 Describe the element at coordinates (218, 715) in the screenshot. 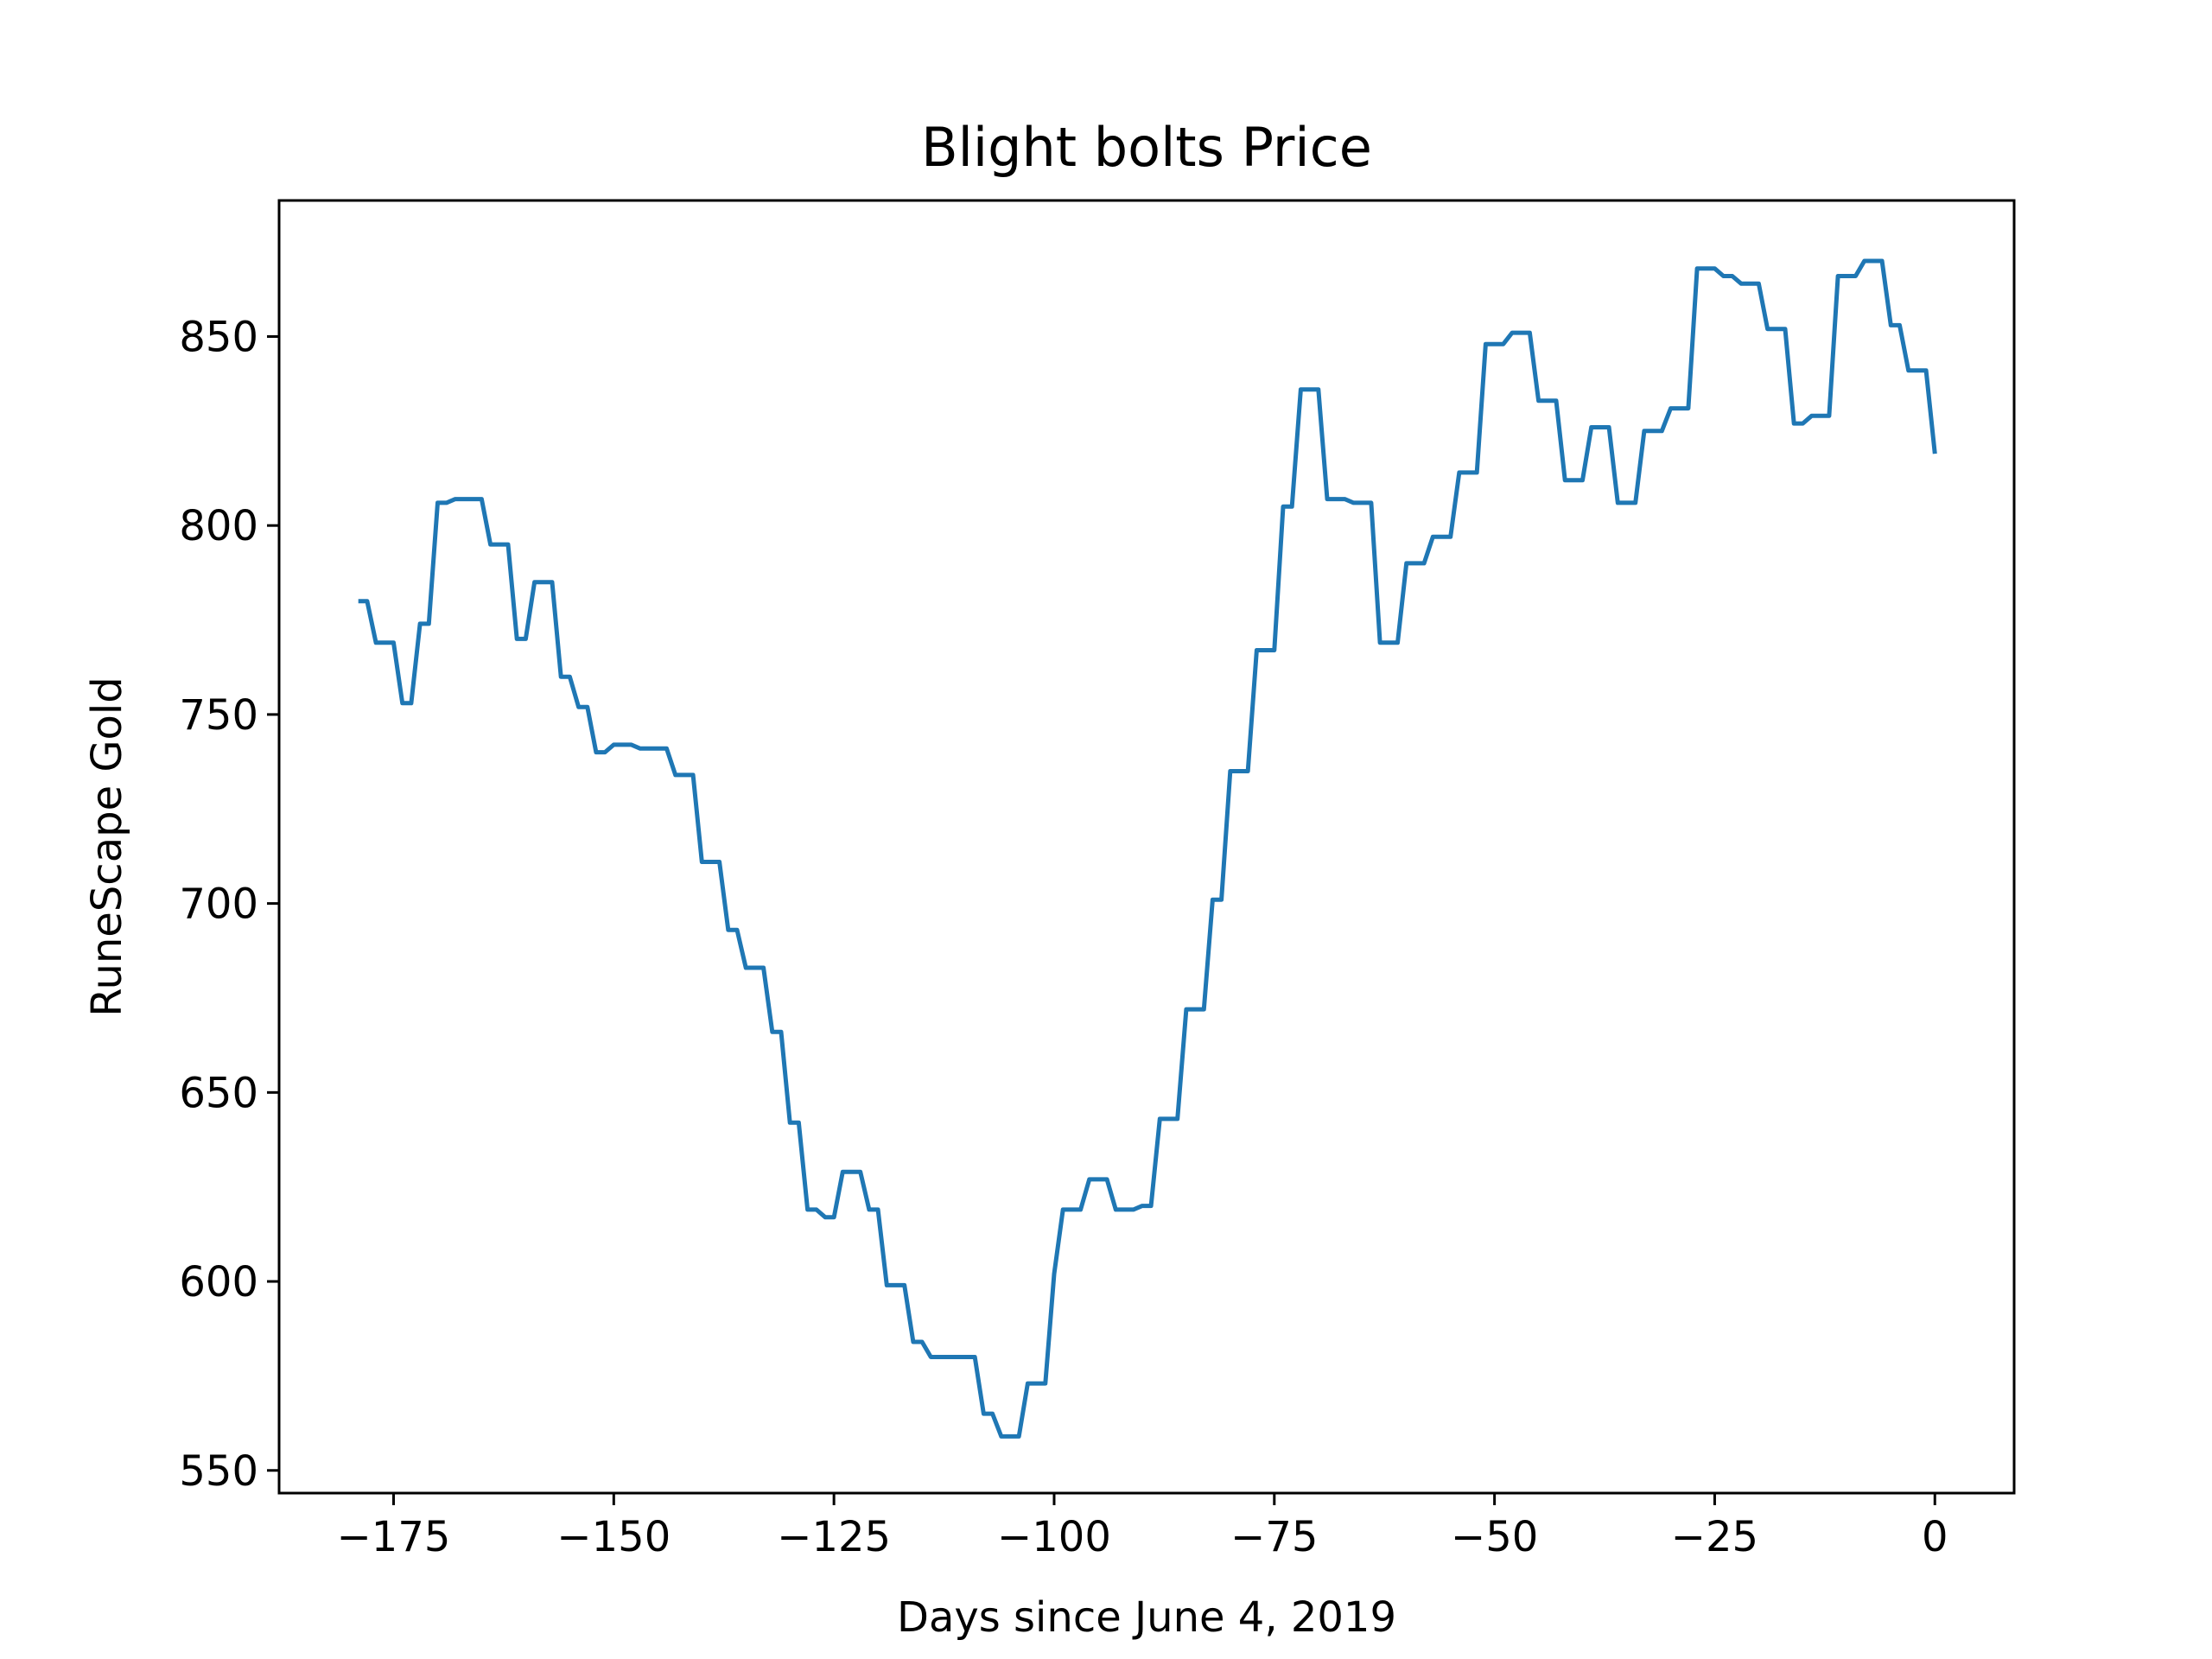

I see `y-tick-label: 750` at that location.